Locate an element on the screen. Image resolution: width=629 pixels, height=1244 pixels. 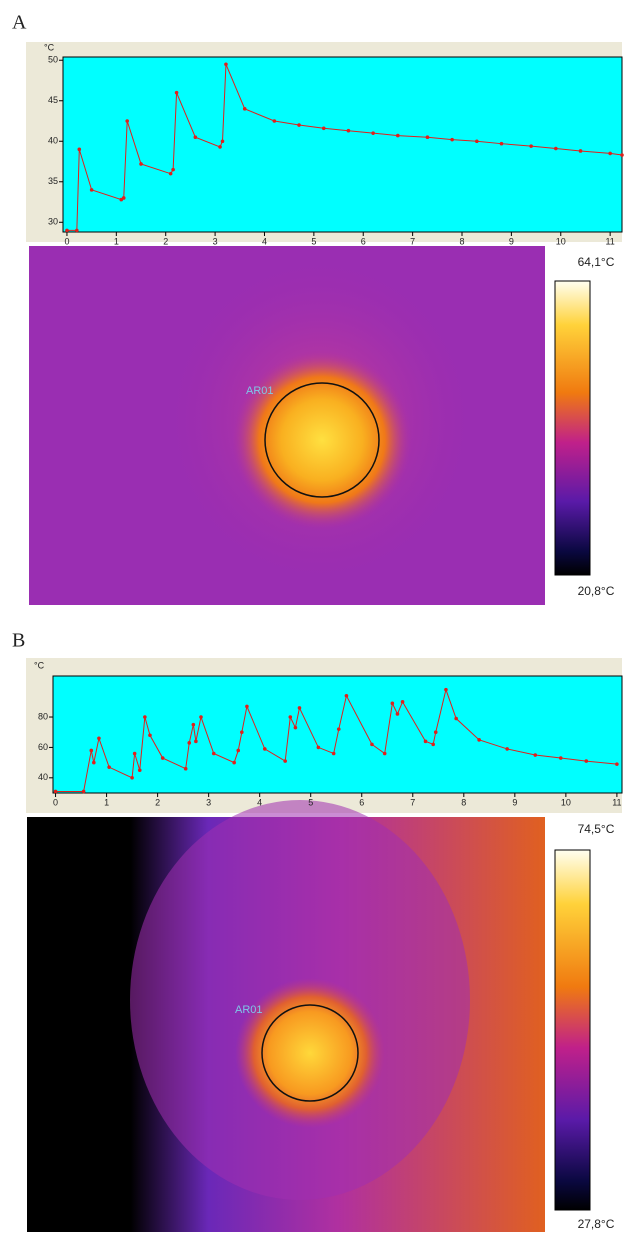
thermal-spot is located at coordinates (322, 440).